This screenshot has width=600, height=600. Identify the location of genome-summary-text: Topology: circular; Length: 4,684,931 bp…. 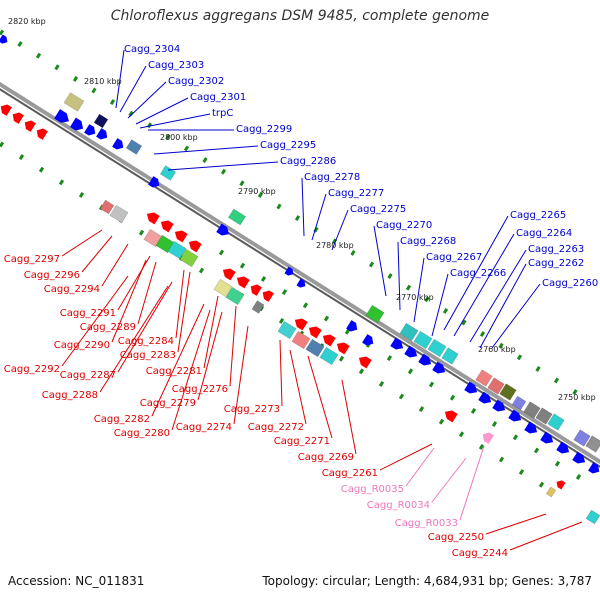
(427, 581).